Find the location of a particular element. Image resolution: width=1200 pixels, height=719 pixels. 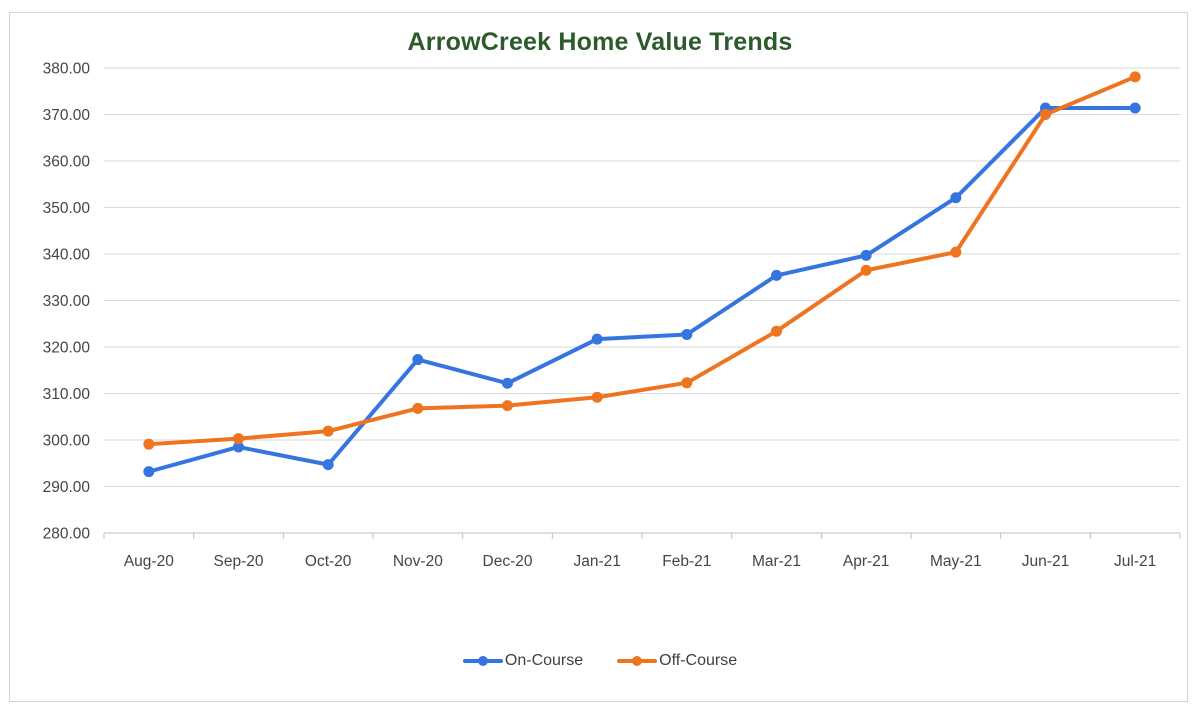

x-axis-label: Sep-20 is located at coordinates (239, 561).